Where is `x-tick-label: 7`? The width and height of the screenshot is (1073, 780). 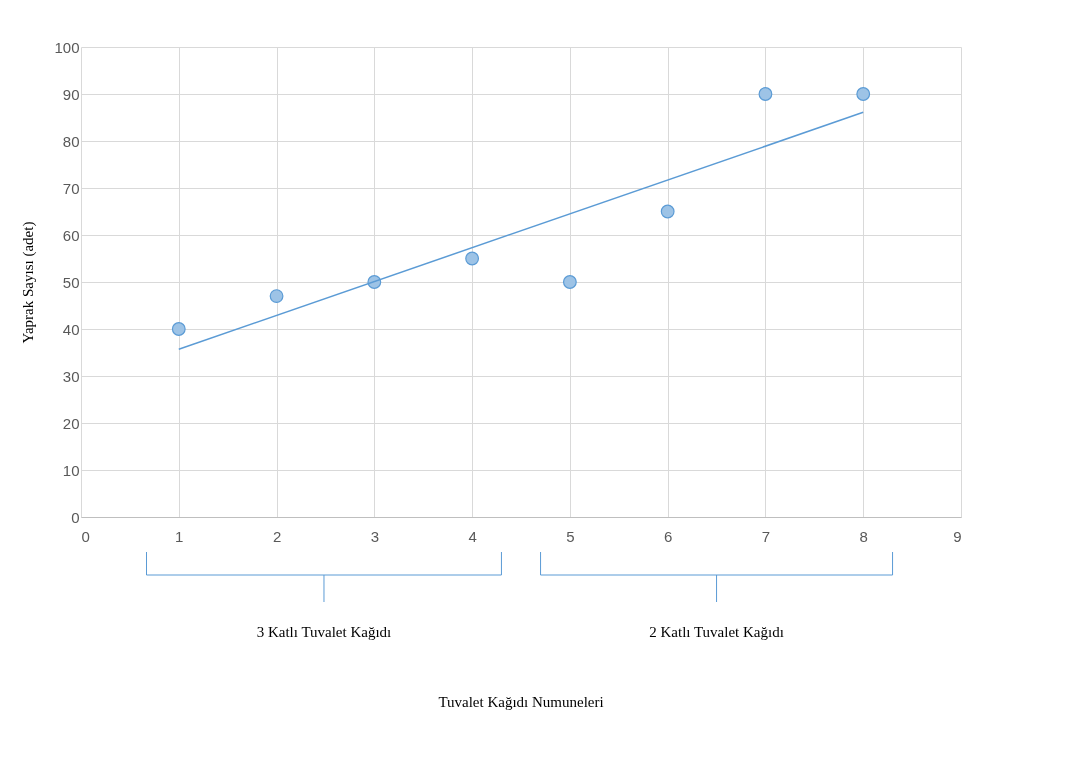 x-tick-label: 7 is located at coordinates (766, 536).